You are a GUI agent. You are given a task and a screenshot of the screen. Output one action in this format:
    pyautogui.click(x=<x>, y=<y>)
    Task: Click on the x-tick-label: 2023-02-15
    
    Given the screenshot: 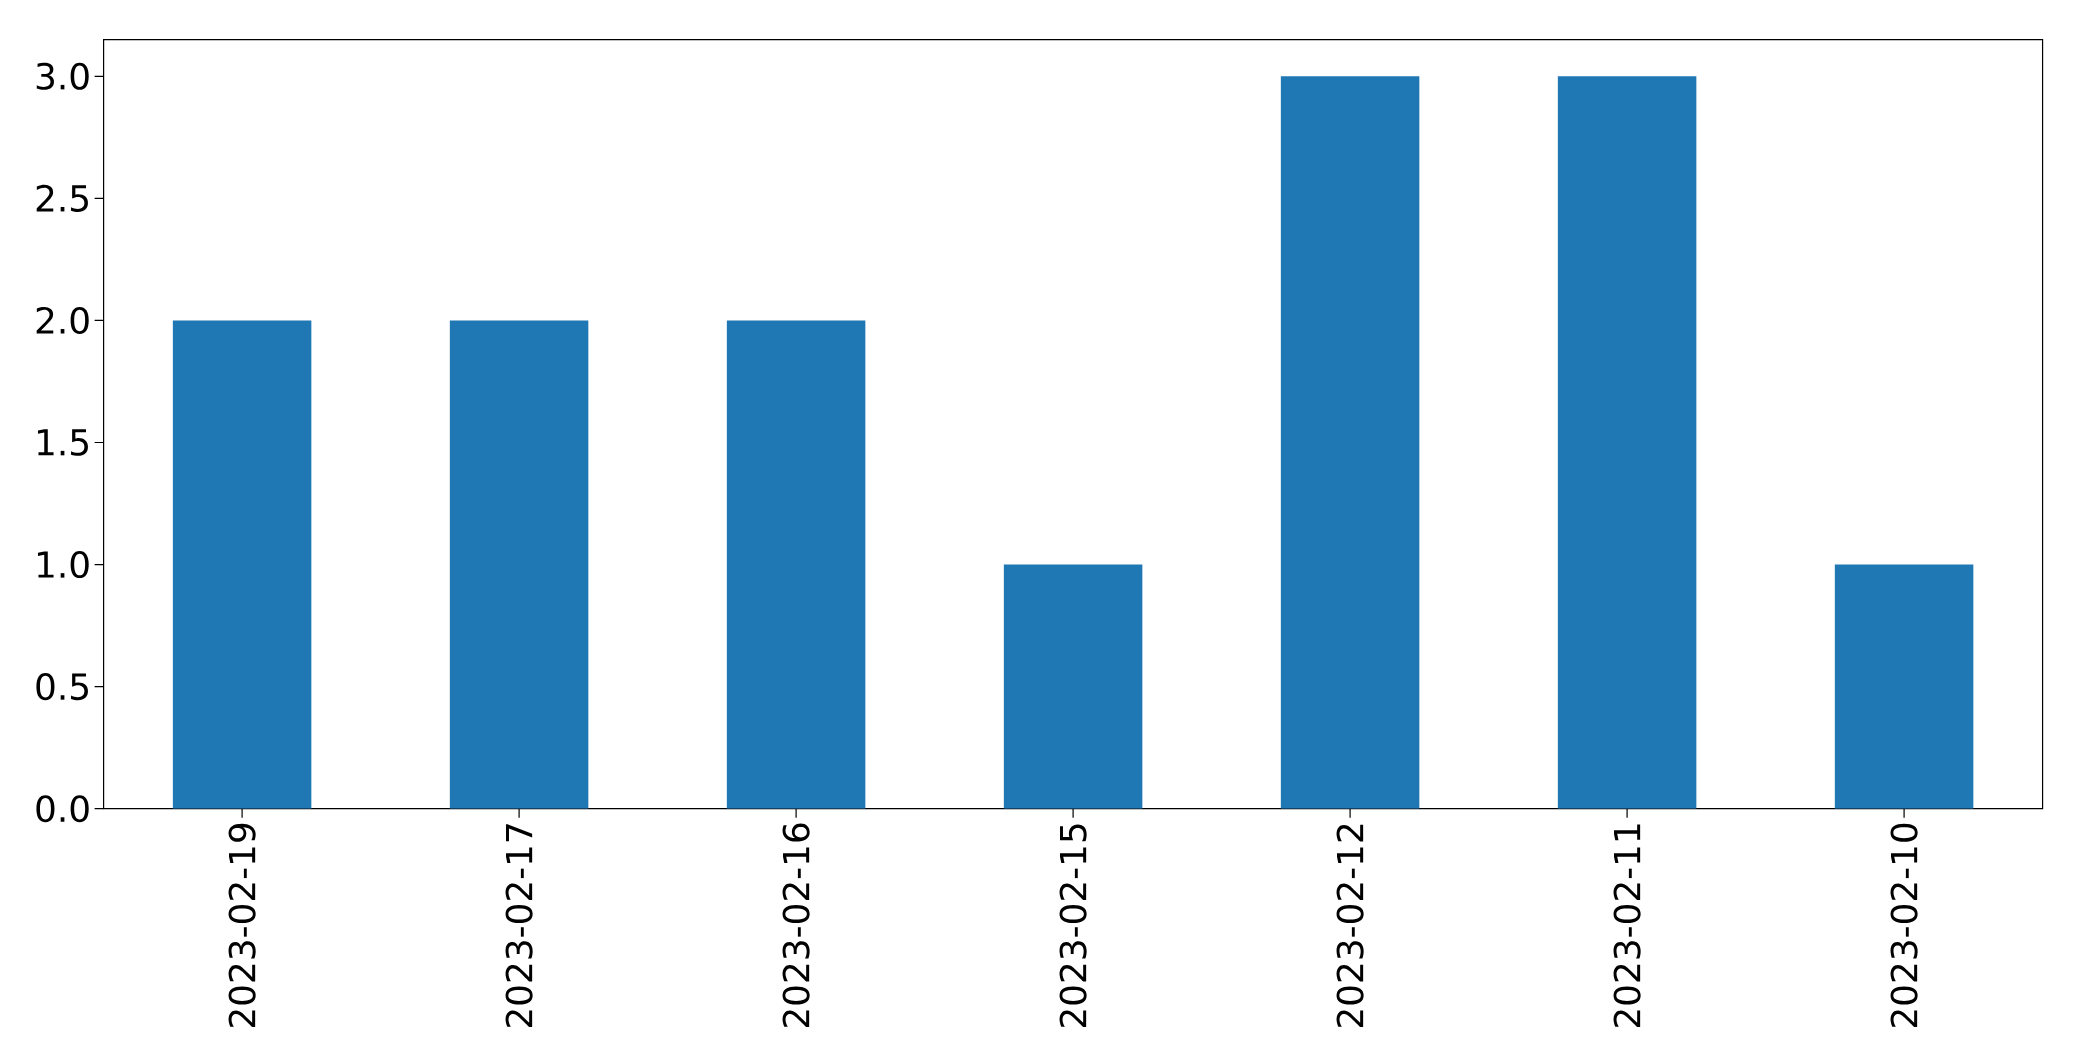 What is the action you would take?
    pyautogui.click(x=1073, y=926)
    